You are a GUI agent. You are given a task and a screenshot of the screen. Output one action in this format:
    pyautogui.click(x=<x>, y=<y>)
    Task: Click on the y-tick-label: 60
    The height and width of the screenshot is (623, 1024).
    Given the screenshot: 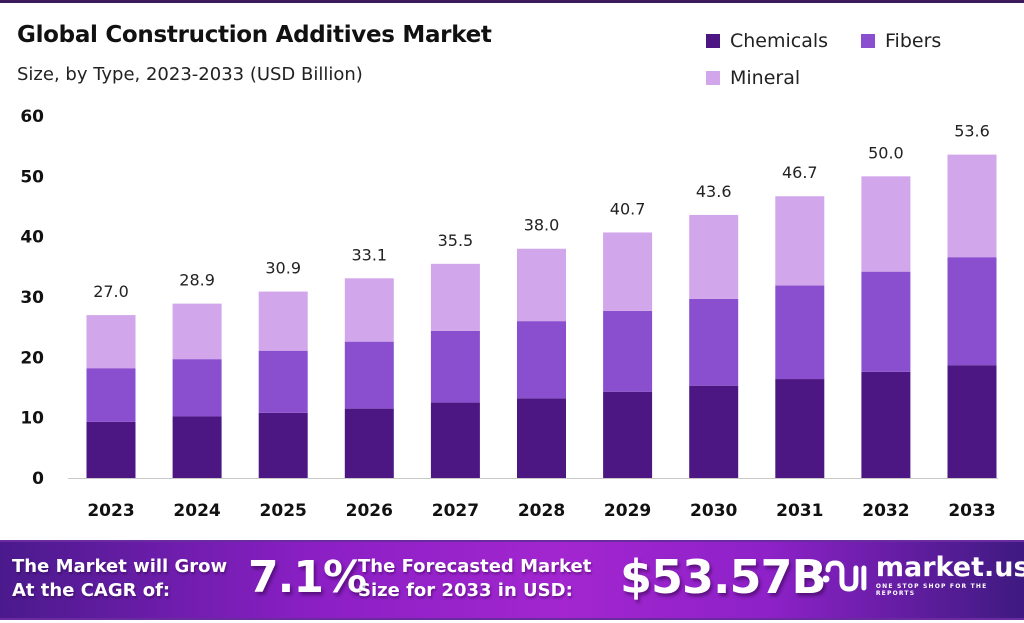 What is the action you would take?
    pyautogui.click(x=32, y=117)
    